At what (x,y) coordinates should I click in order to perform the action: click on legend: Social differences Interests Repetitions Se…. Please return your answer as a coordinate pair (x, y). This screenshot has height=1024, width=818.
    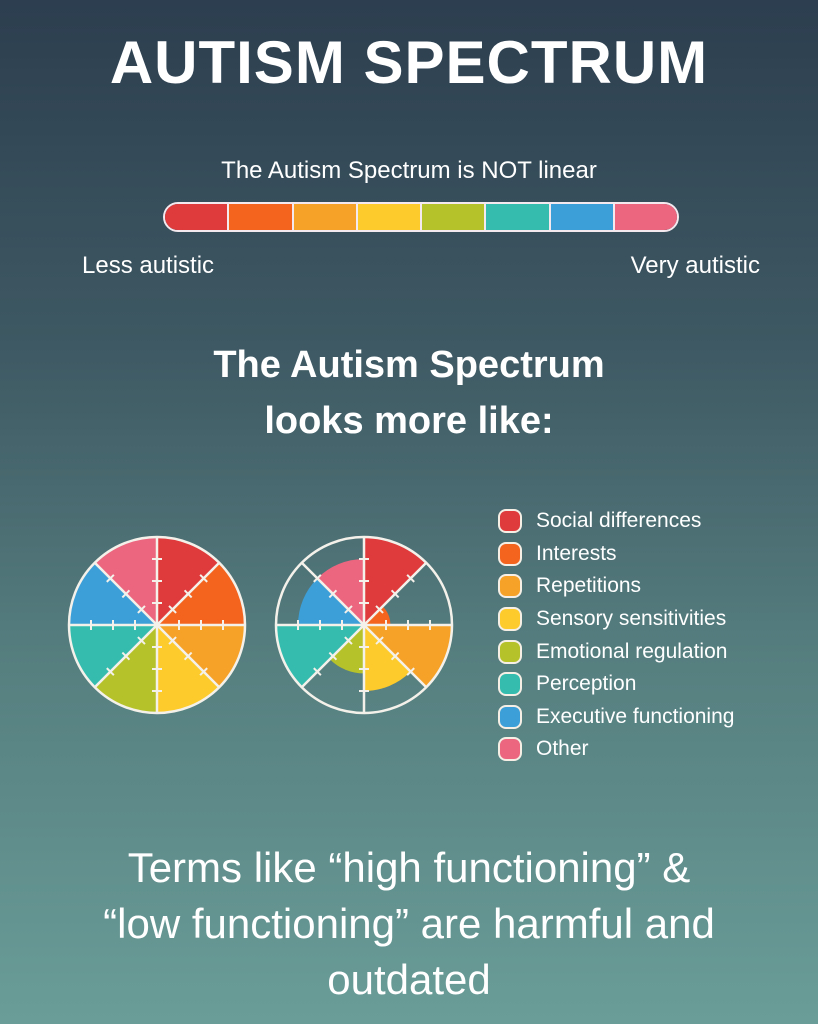
    Looking at the image, I should click on (616, 635).